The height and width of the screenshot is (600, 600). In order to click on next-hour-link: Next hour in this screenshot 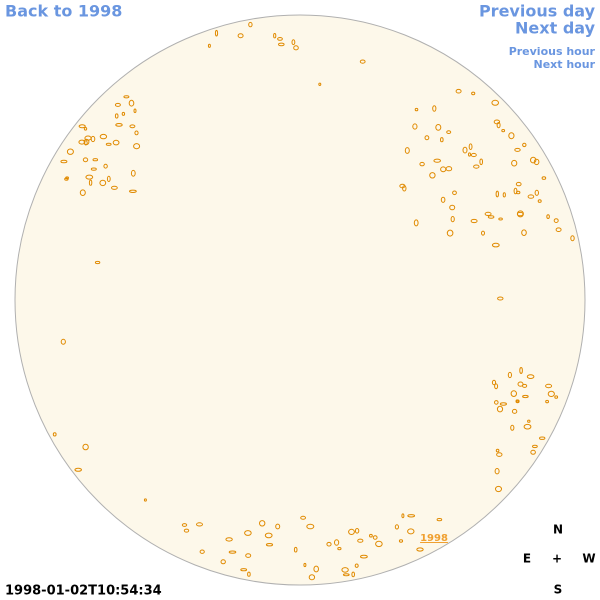, I will do `click(565, 64)`.